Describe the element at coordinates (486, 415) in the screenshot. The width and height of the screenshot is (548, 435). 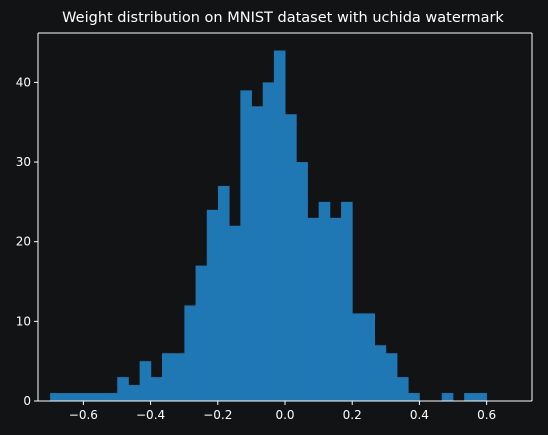
I see `x-tick-label: 0.6` at that location.